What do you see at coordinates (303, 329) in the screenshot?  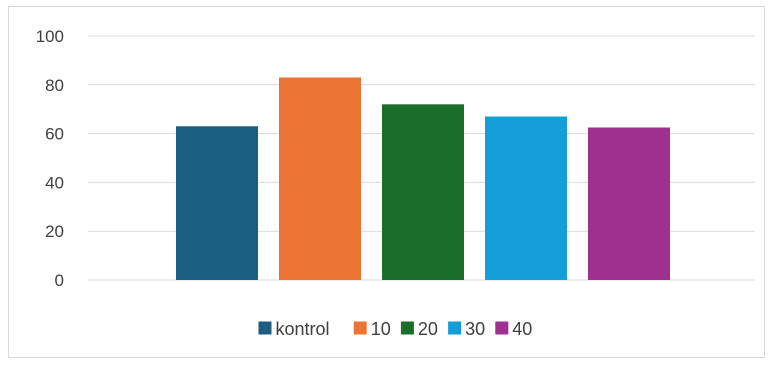 I see `legend-label-kontrol: kontrol` at bounding box center [303, 329].